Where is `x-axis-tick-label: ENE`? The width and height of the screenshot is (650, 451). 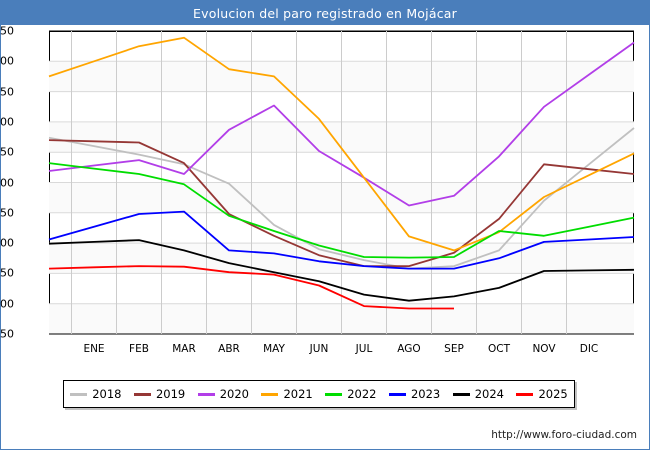 x-axis-tick-label: ENE is located at coordinates (94, 349).